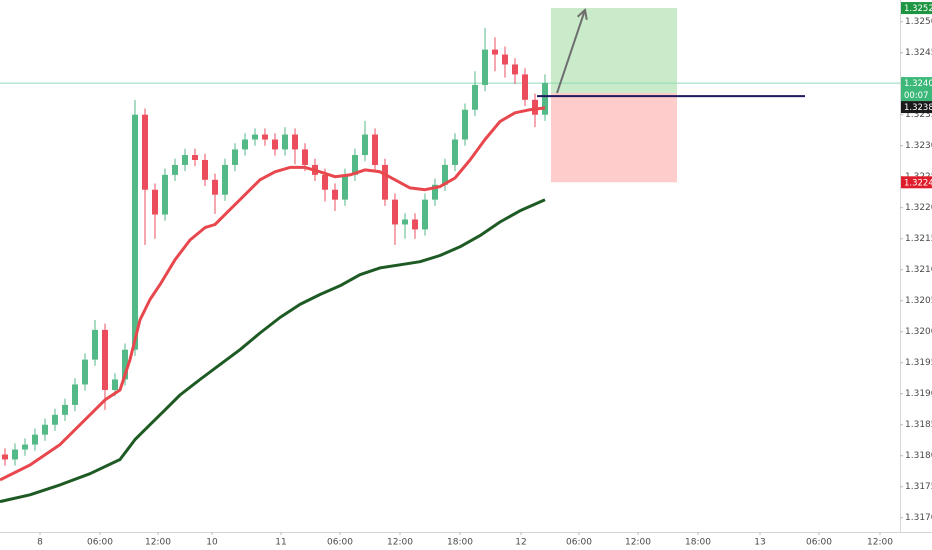 The height and width of the screenshot is (550, 932). I want to click on y-tick-label: 1.32450, so click(918, 53).